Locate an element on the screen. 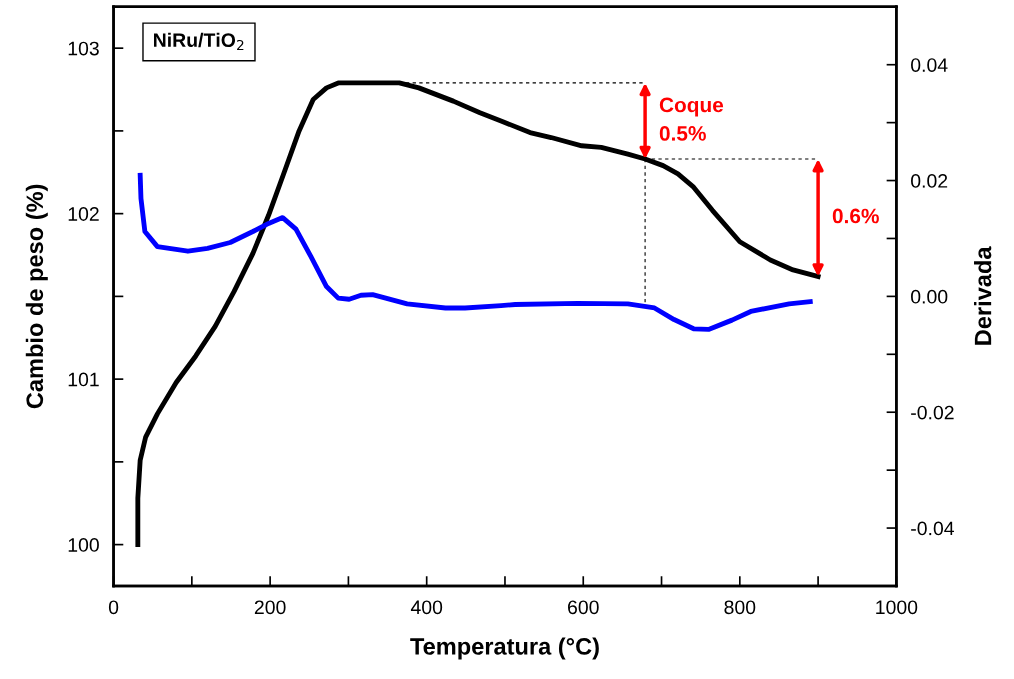  y2-tick-label: 0.02 is located at coordinates (929, 181).